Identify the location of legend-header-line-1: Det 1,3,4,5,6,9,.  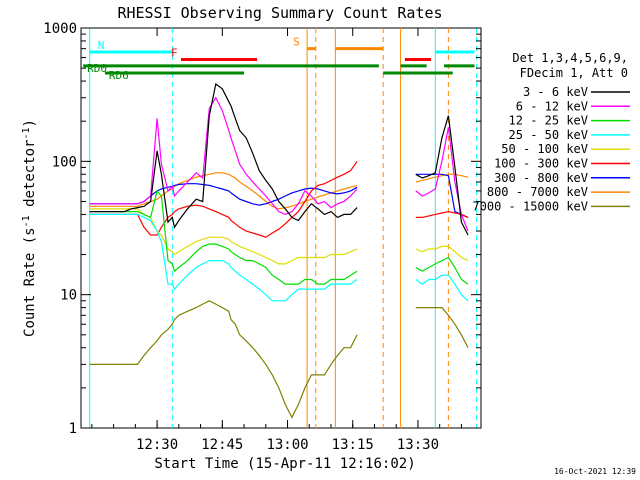
(570, 58).